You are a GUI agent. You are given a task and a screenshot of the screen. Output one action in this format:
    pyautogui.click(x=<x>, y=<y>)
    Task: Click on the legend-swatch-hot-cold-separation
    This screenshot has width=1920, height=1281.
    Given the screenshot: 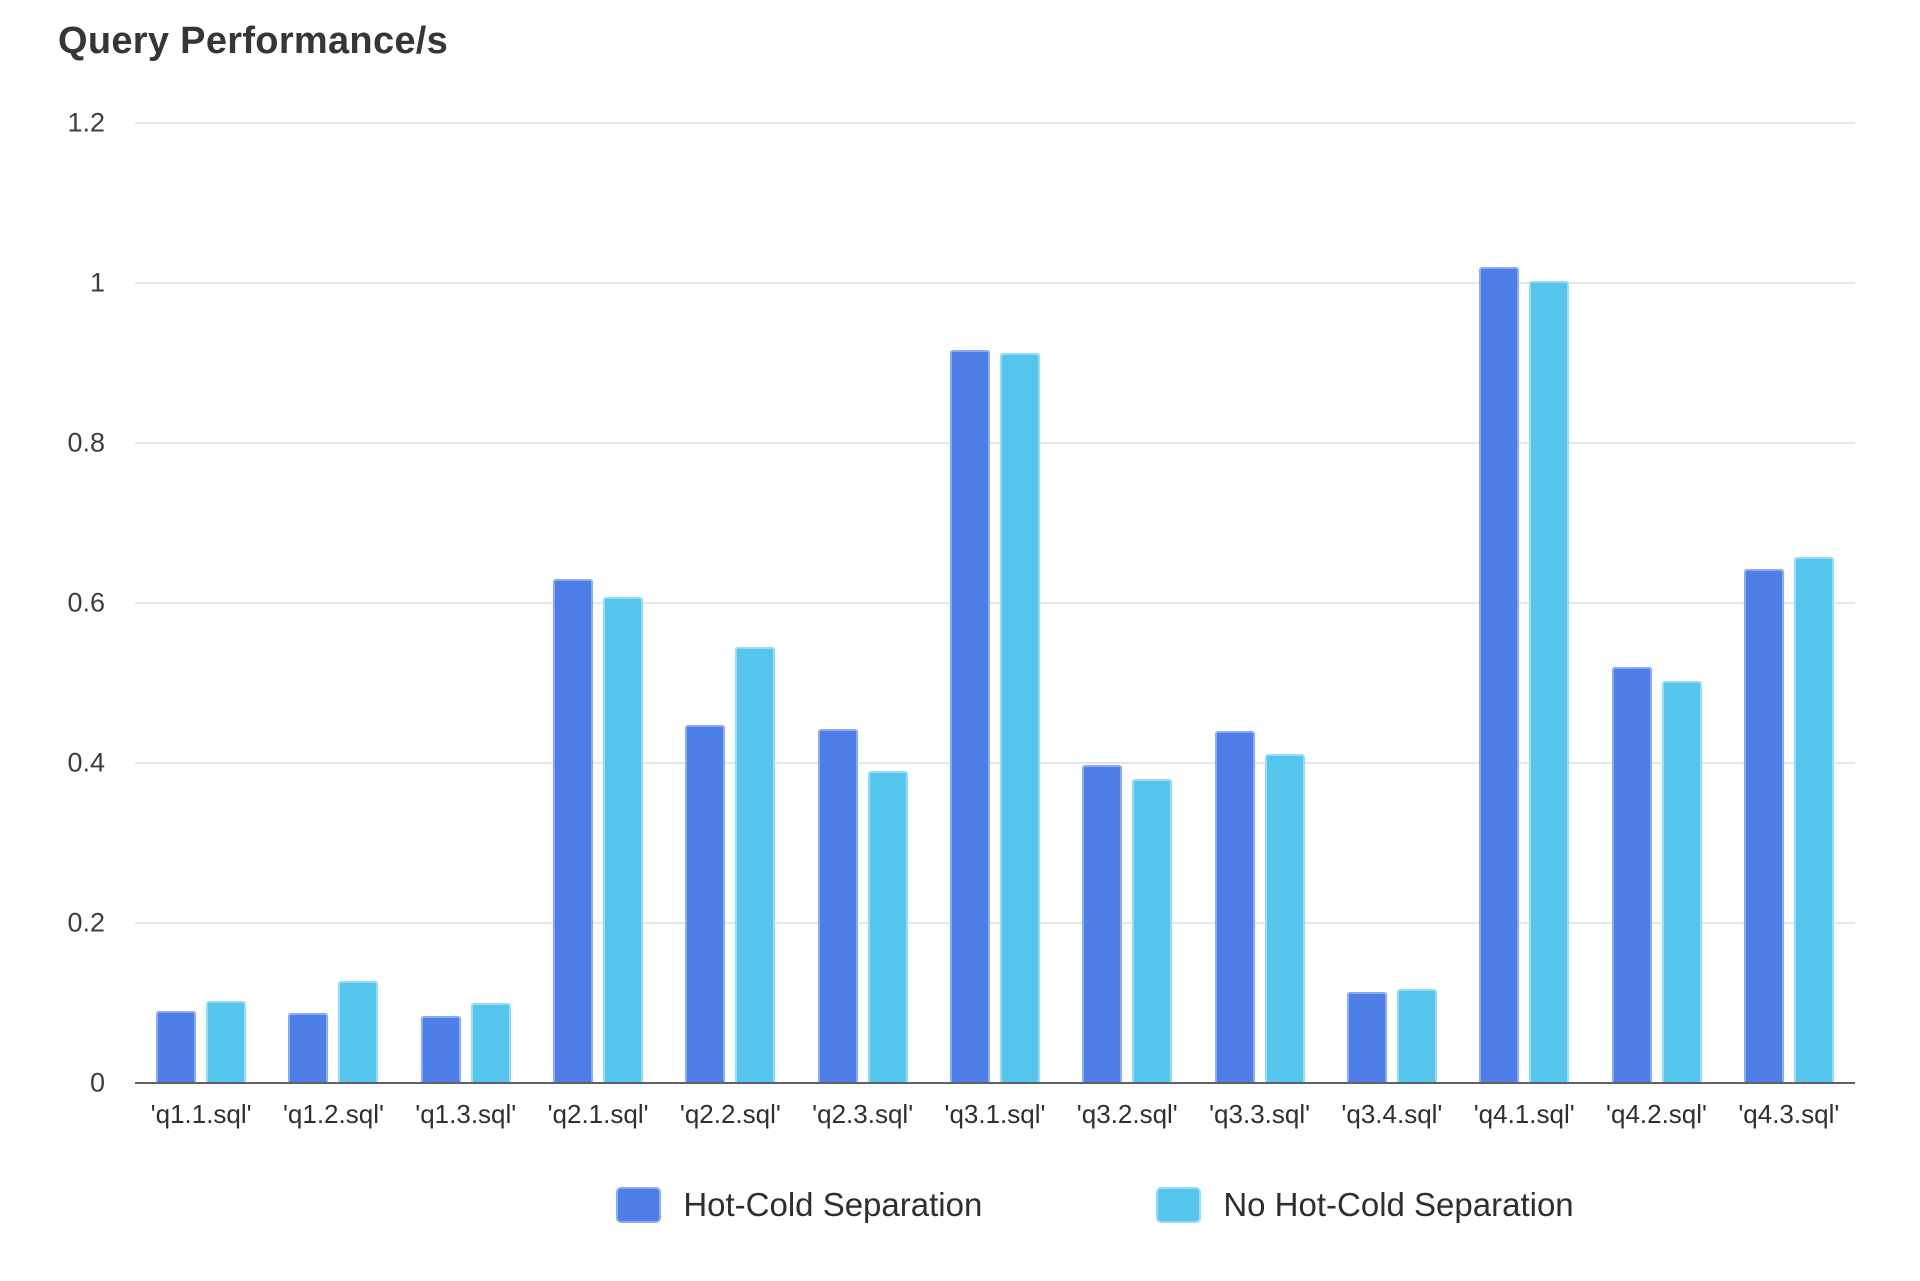 What is the action you would take?
    pyautogui.click(x=639, y=1205)
    